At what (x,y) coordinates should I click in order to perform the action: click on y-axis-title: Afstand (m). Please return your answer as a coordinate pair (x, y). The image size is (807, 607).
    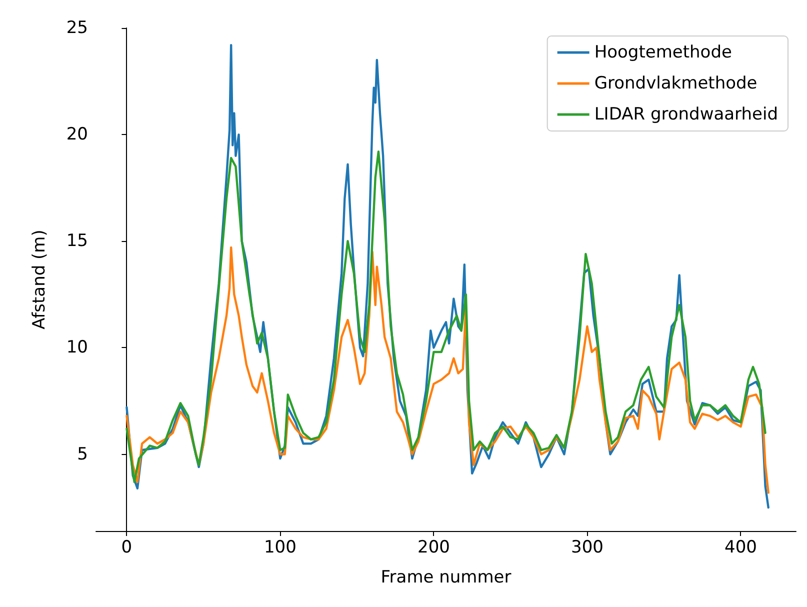
    Looking at the image, I should click on (40, 280).